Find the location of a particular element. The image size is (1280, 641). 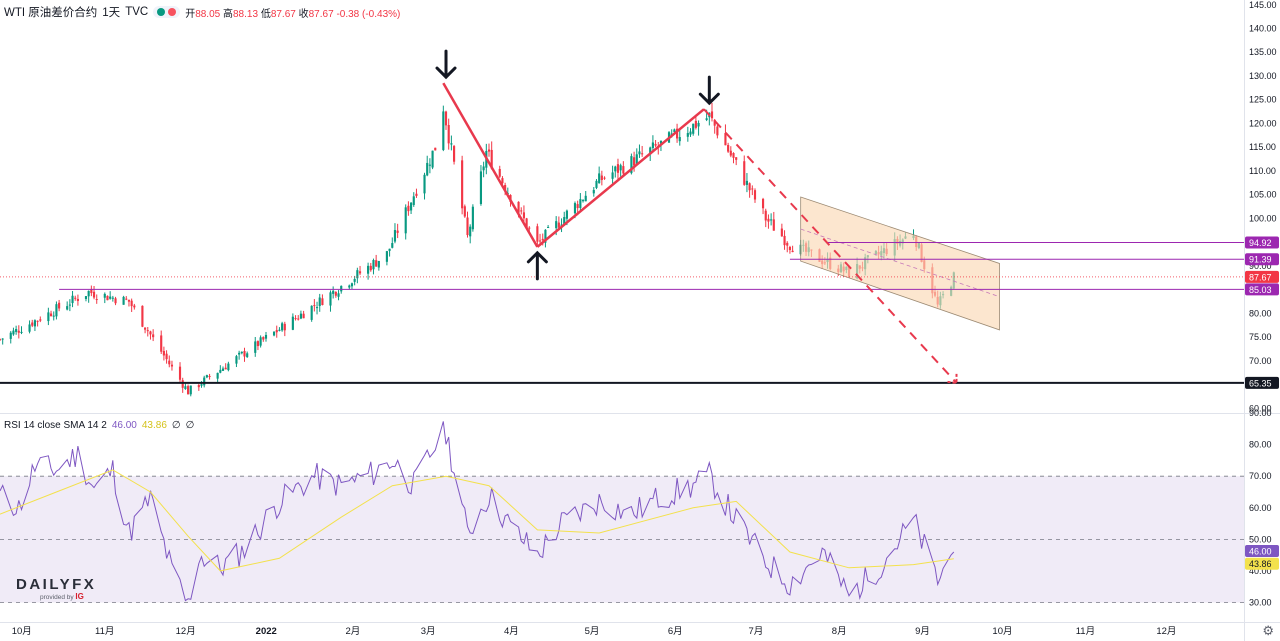

symbol-title: WTI 原油差价合约 is located at coordinates (51, 13).